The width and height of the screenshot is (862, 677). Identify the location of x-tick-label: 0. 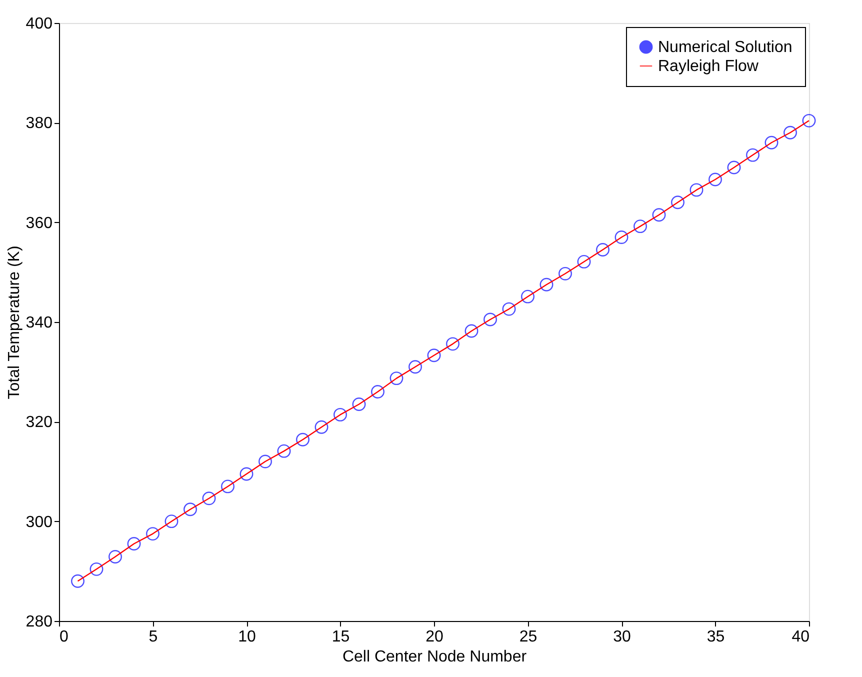
(64, 637).